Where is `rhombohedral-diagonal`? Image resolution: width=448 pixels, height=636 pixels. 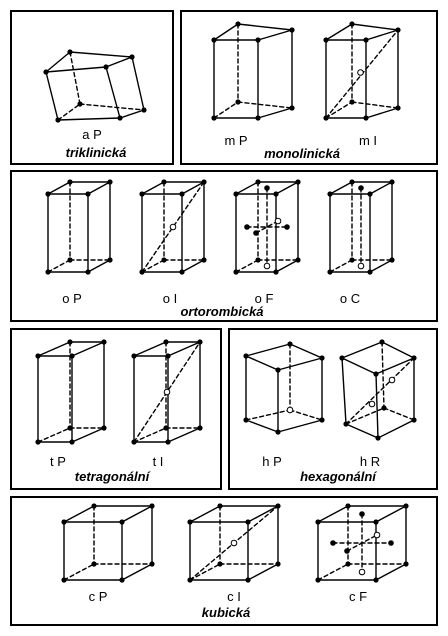 rhombohedral-diagonal is located at coordinates (380, 391).